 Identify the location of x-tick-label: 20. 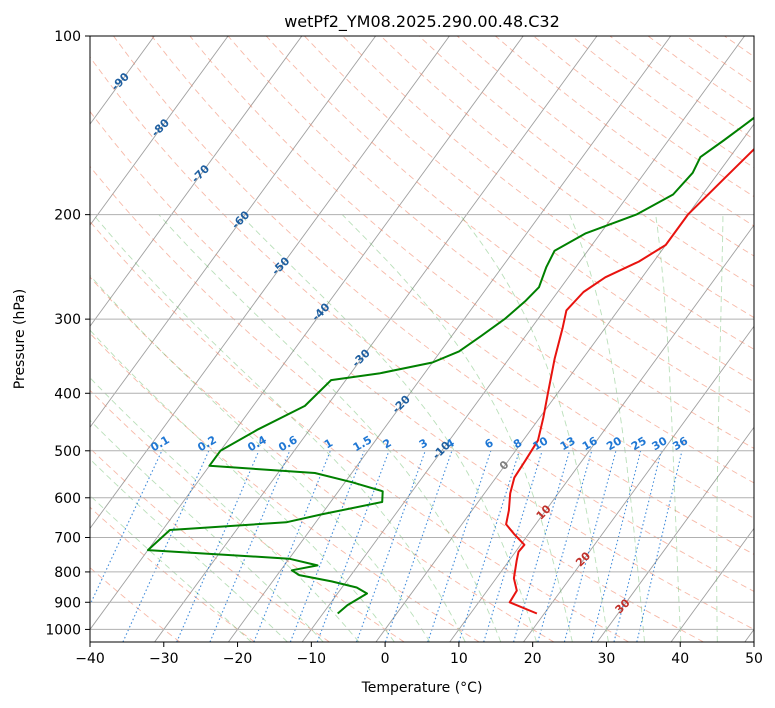
(533, 659).